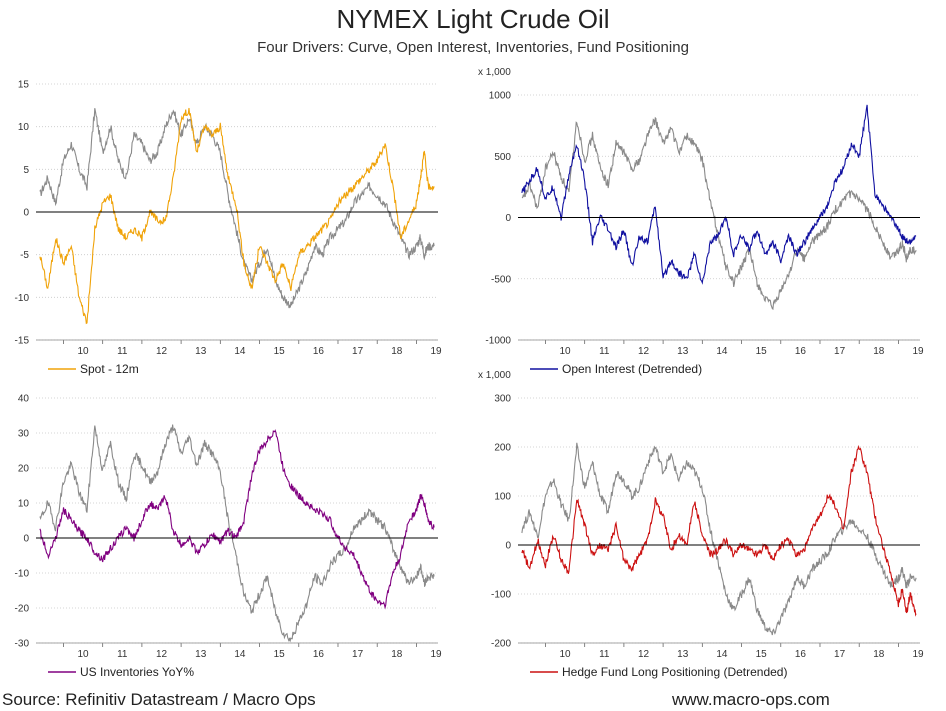 This screenshot has height=711, width=946. What do you see at coordinates (473, 19) in the screenshot?
I see `page-title: NYMEX Light Crude Oil` at bounding box center [473, 19].